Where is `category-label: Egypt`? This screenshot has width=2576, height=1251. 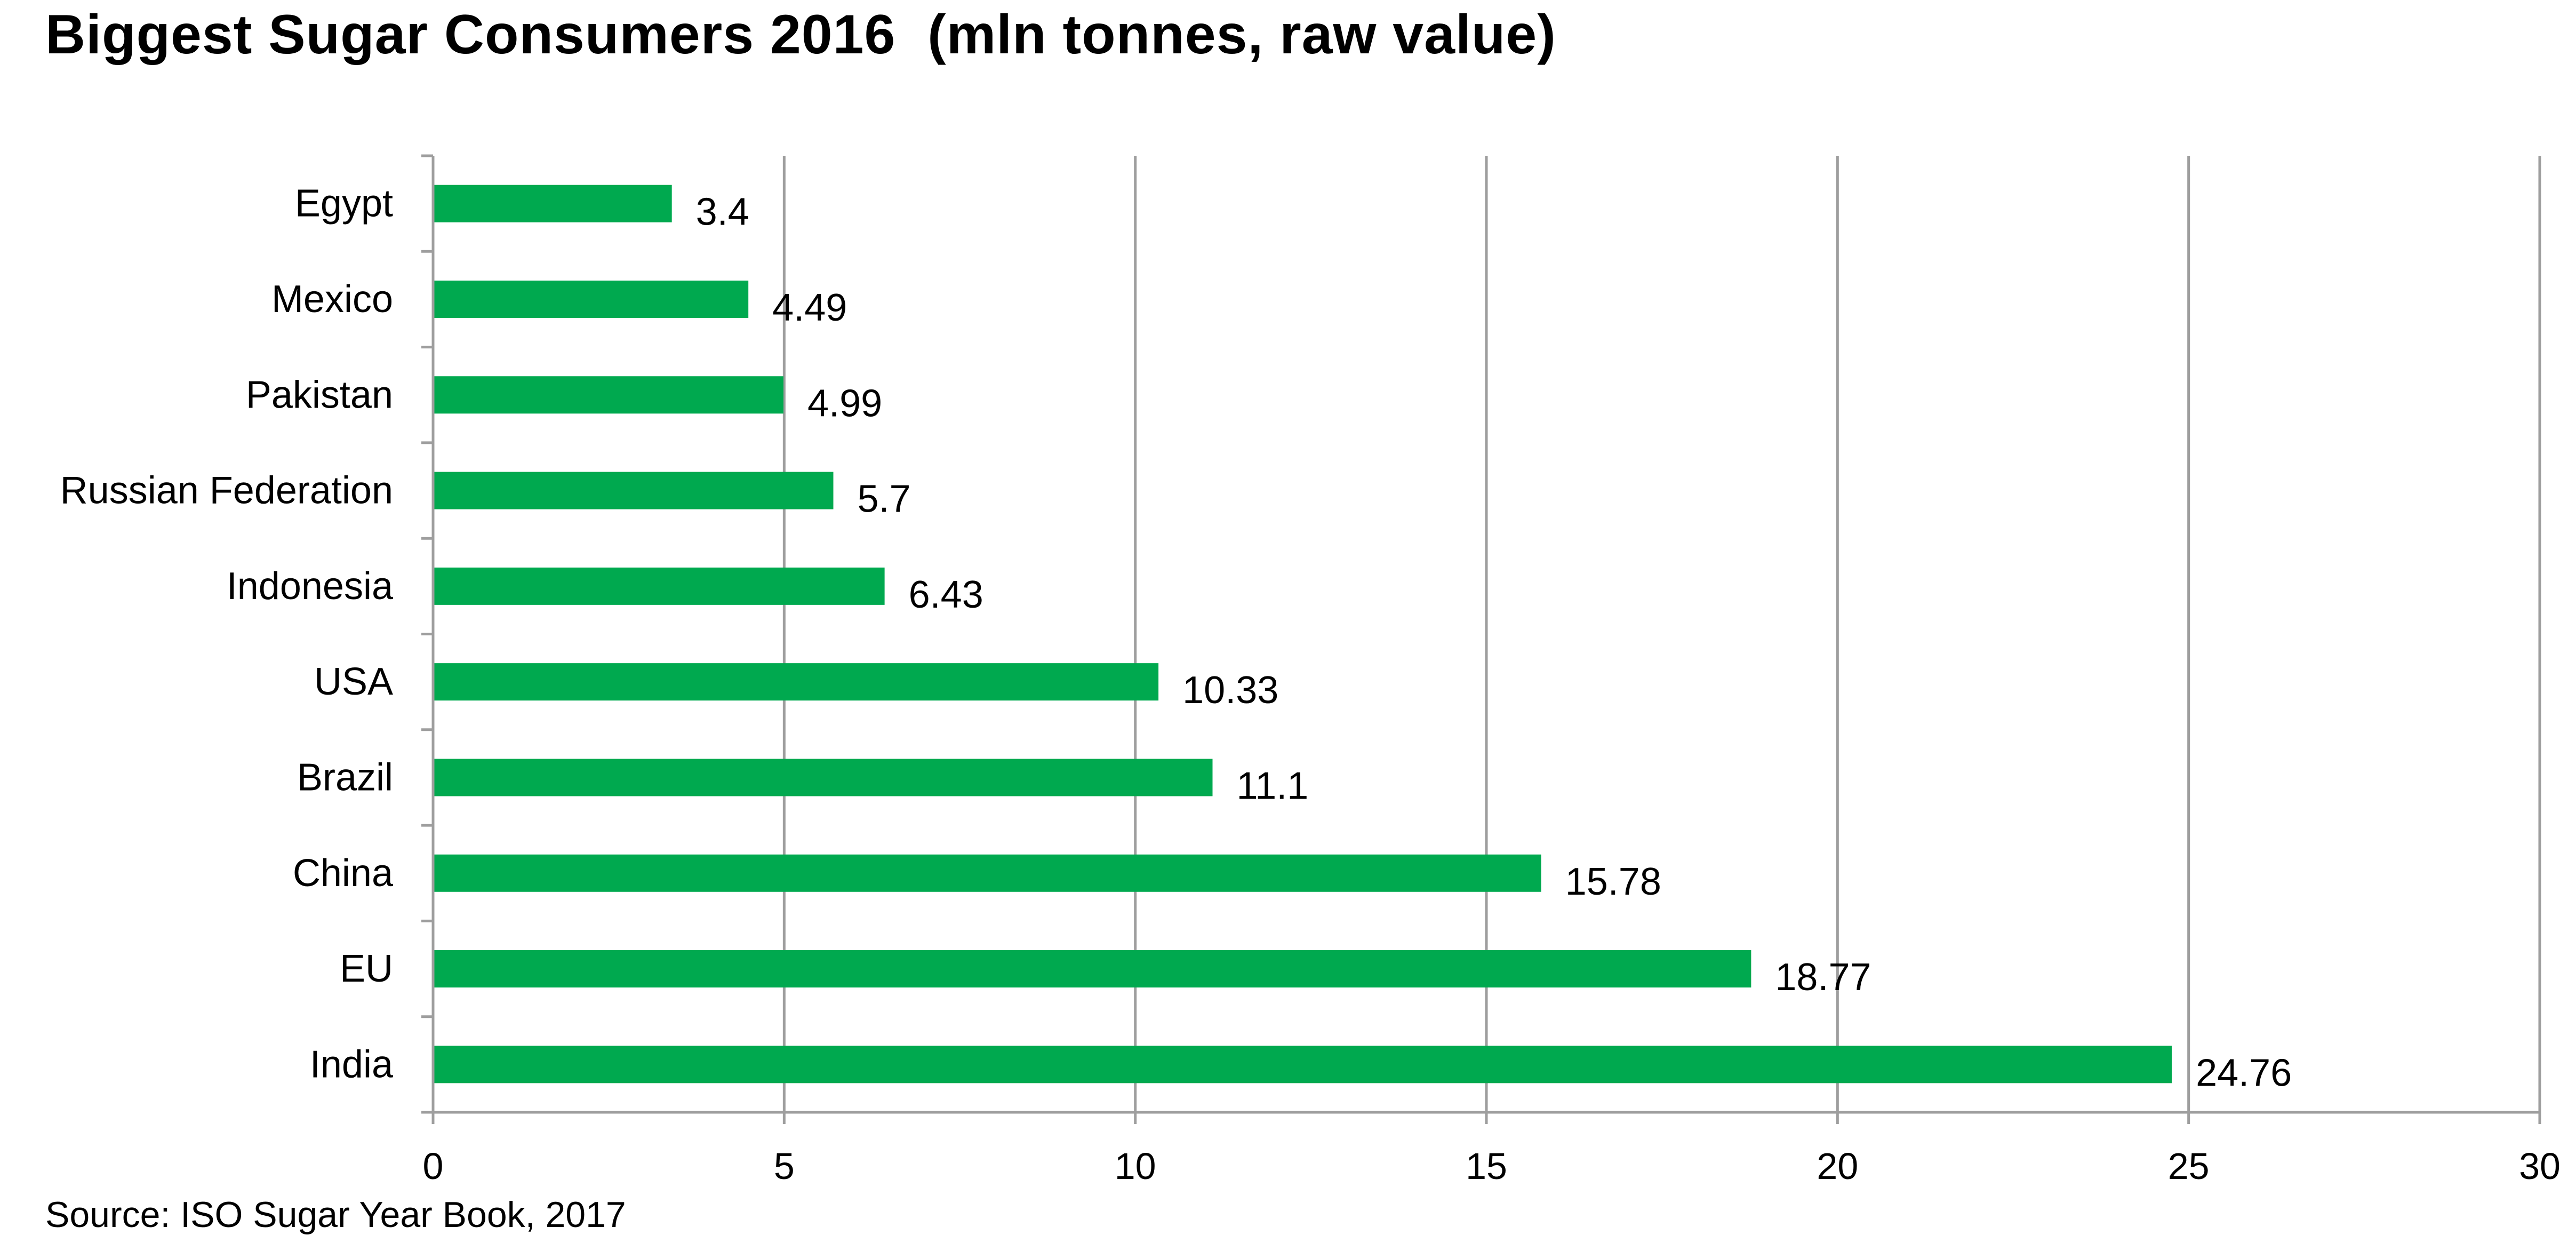 category-label: Egypt is located at coordinates (344, 203).